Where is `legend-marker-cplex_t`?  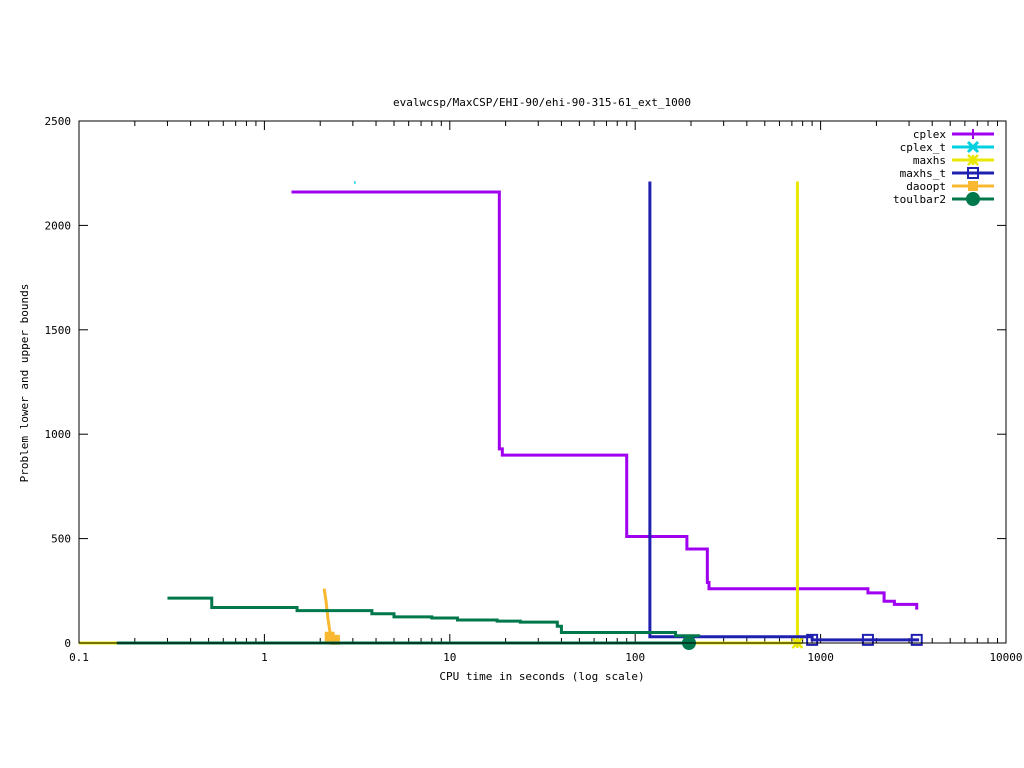 legend-marker-cplex_t is located at coordinates (973, 147).